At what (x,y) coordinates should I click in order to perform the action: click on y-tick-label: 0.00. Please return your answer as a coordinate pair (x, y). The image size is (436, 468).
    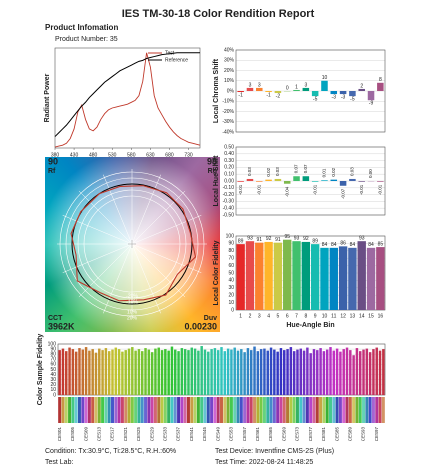
    Looking at the image, I should click on (229, 181).